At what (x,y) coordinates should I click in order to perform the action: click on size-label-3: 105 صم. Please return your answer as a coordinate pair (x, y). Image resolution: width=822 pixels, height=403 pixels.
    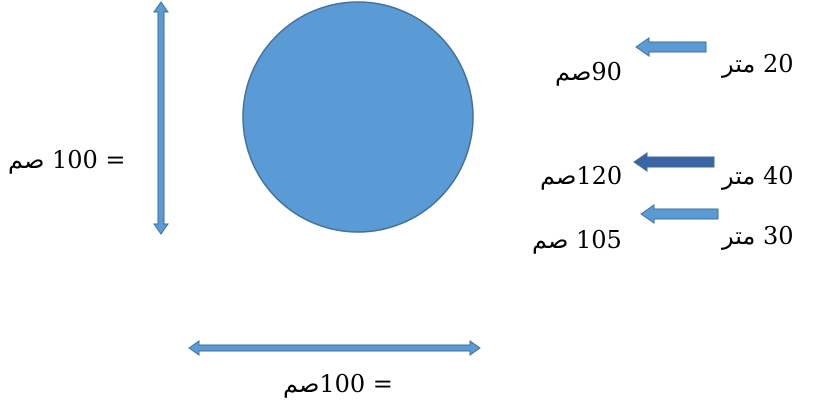
    Looking at the image, I should click on (577, 240).